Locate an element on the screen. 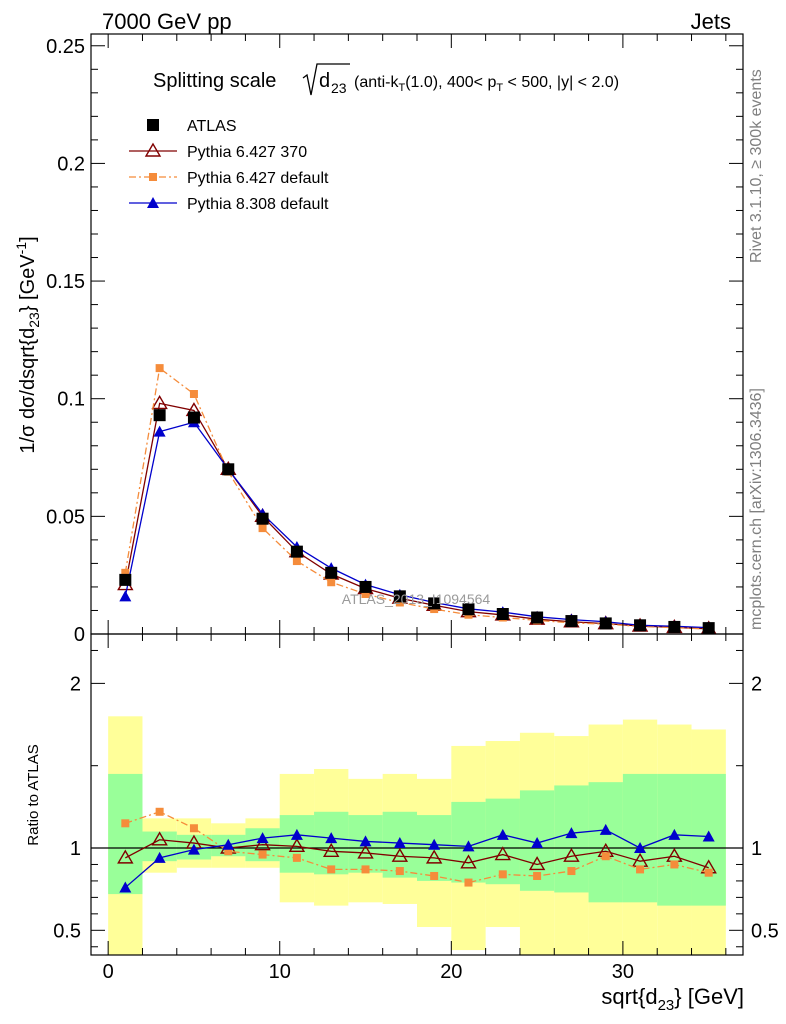 The width and height of the screenshot is (786, 1024). svg-text: d is located at coordinates (324, 81).